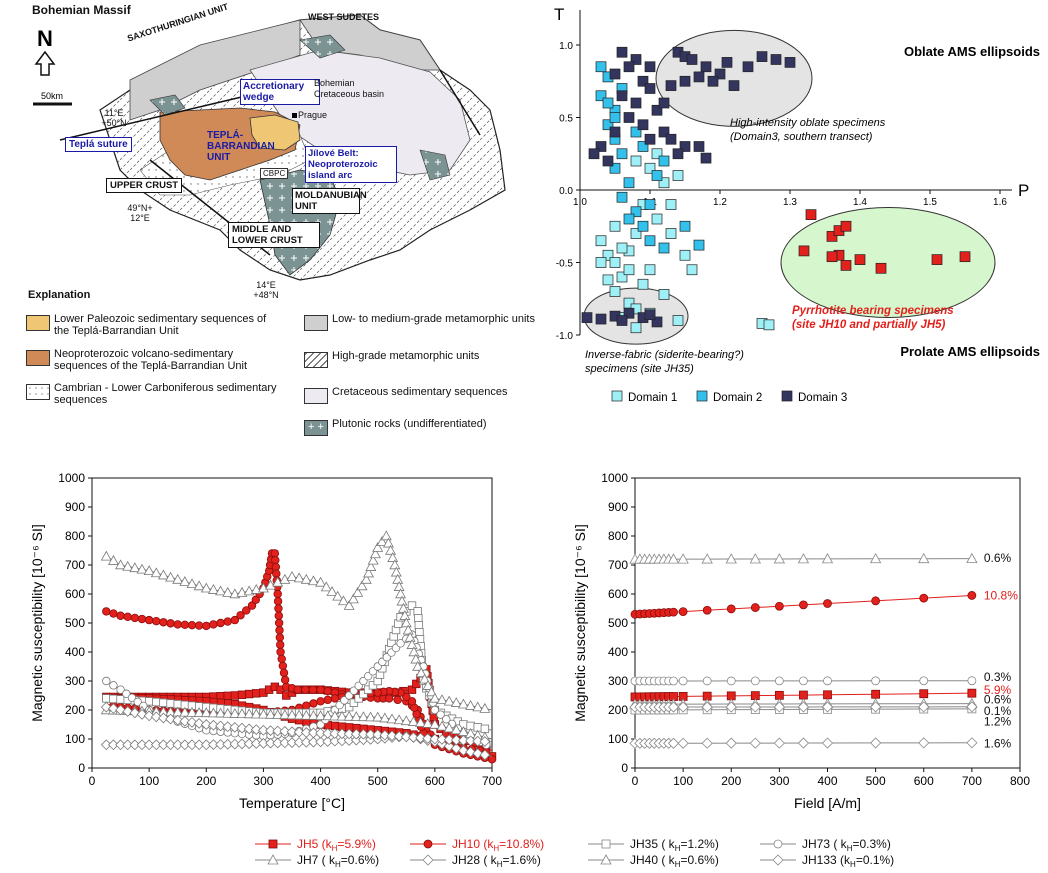 This screenshot has width=1048, height=873. Describe the element at coordinates (316, 860) in the screenshot. I see `legend-text-main: JH7 ( k` at that location.